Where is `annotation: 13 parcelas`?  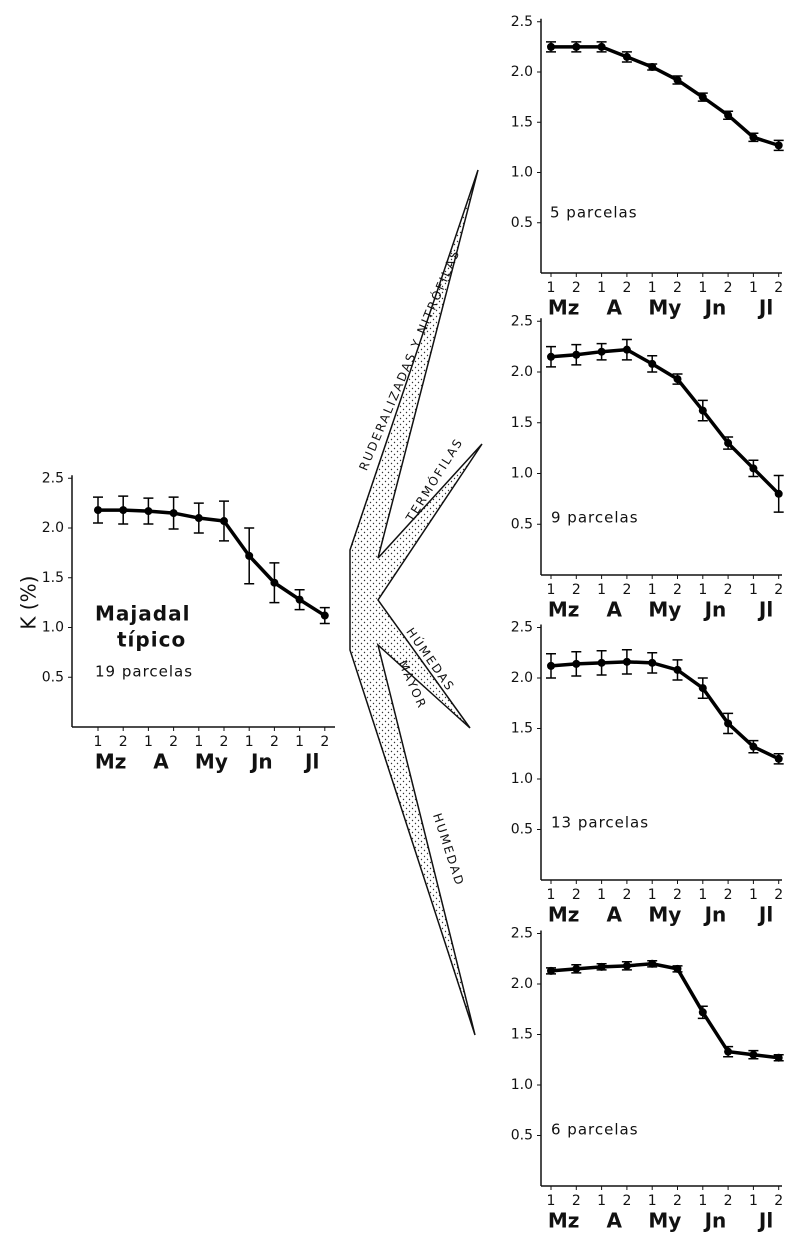
annotation: 13 parcelas is located at coordinates (600, 823).